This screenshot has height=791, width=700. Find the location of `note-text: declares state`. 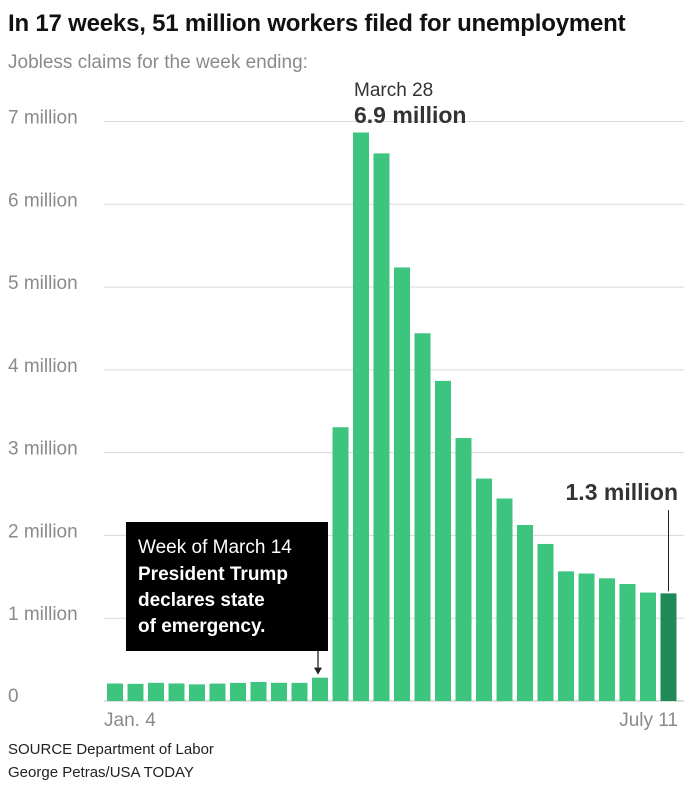

note-text: declares state is located at coordinates (201, 600).